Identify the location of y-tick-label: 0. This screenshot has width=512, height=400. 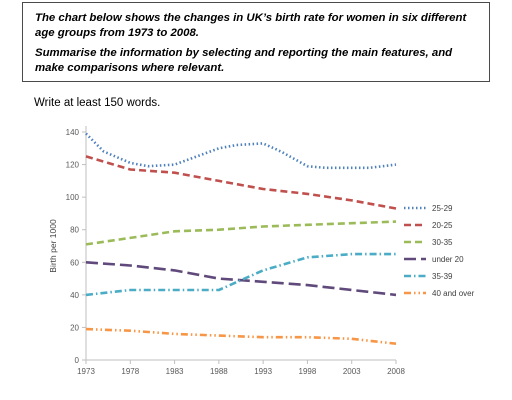
(77, 360).